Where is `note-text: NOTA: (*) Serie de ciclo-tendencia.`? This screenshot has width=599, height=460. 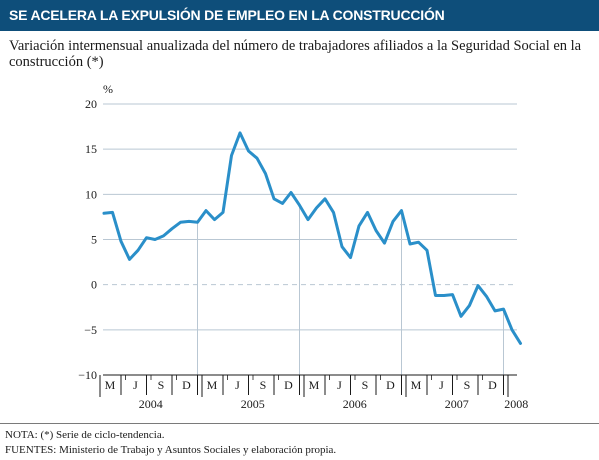 note-text: NOTA: (*) Serie de ciclo-tendencia. is located at coordinates (85, 435).